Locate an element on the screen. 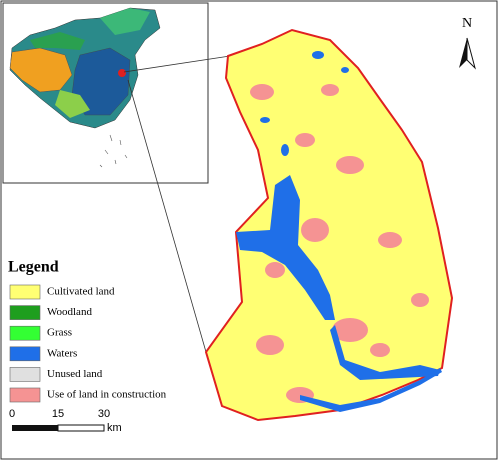 The width and height of the screenshot is (498, 460). north-arrow is located at coordinates (467, 53).